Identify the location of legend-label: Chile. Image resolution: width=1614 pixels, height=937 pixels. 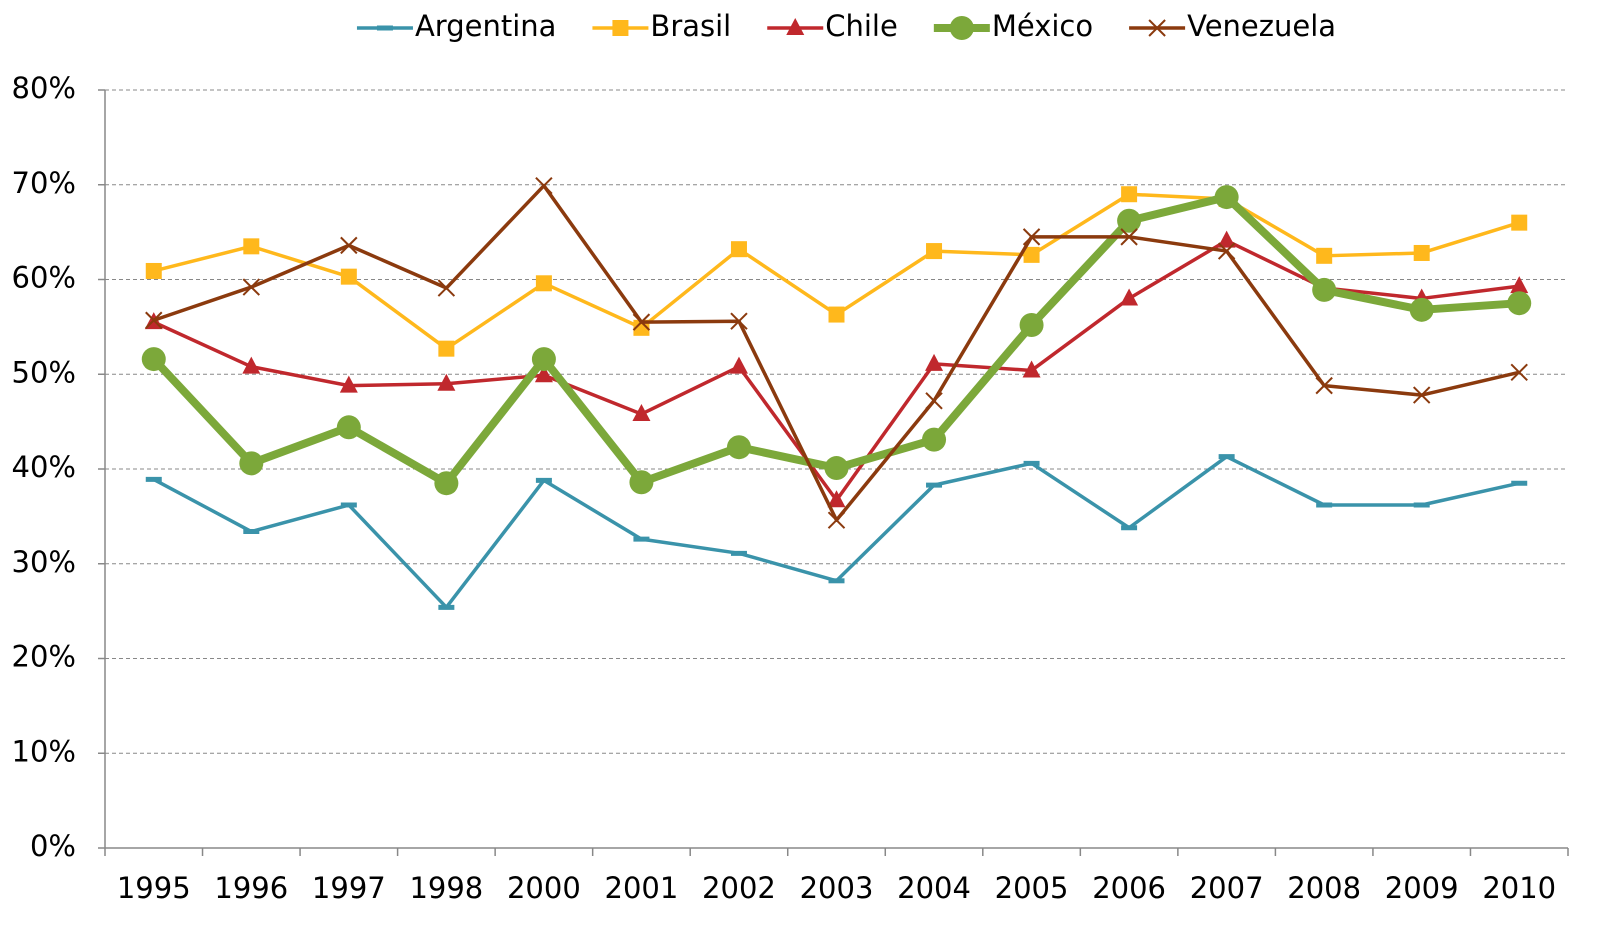
(861, 26).